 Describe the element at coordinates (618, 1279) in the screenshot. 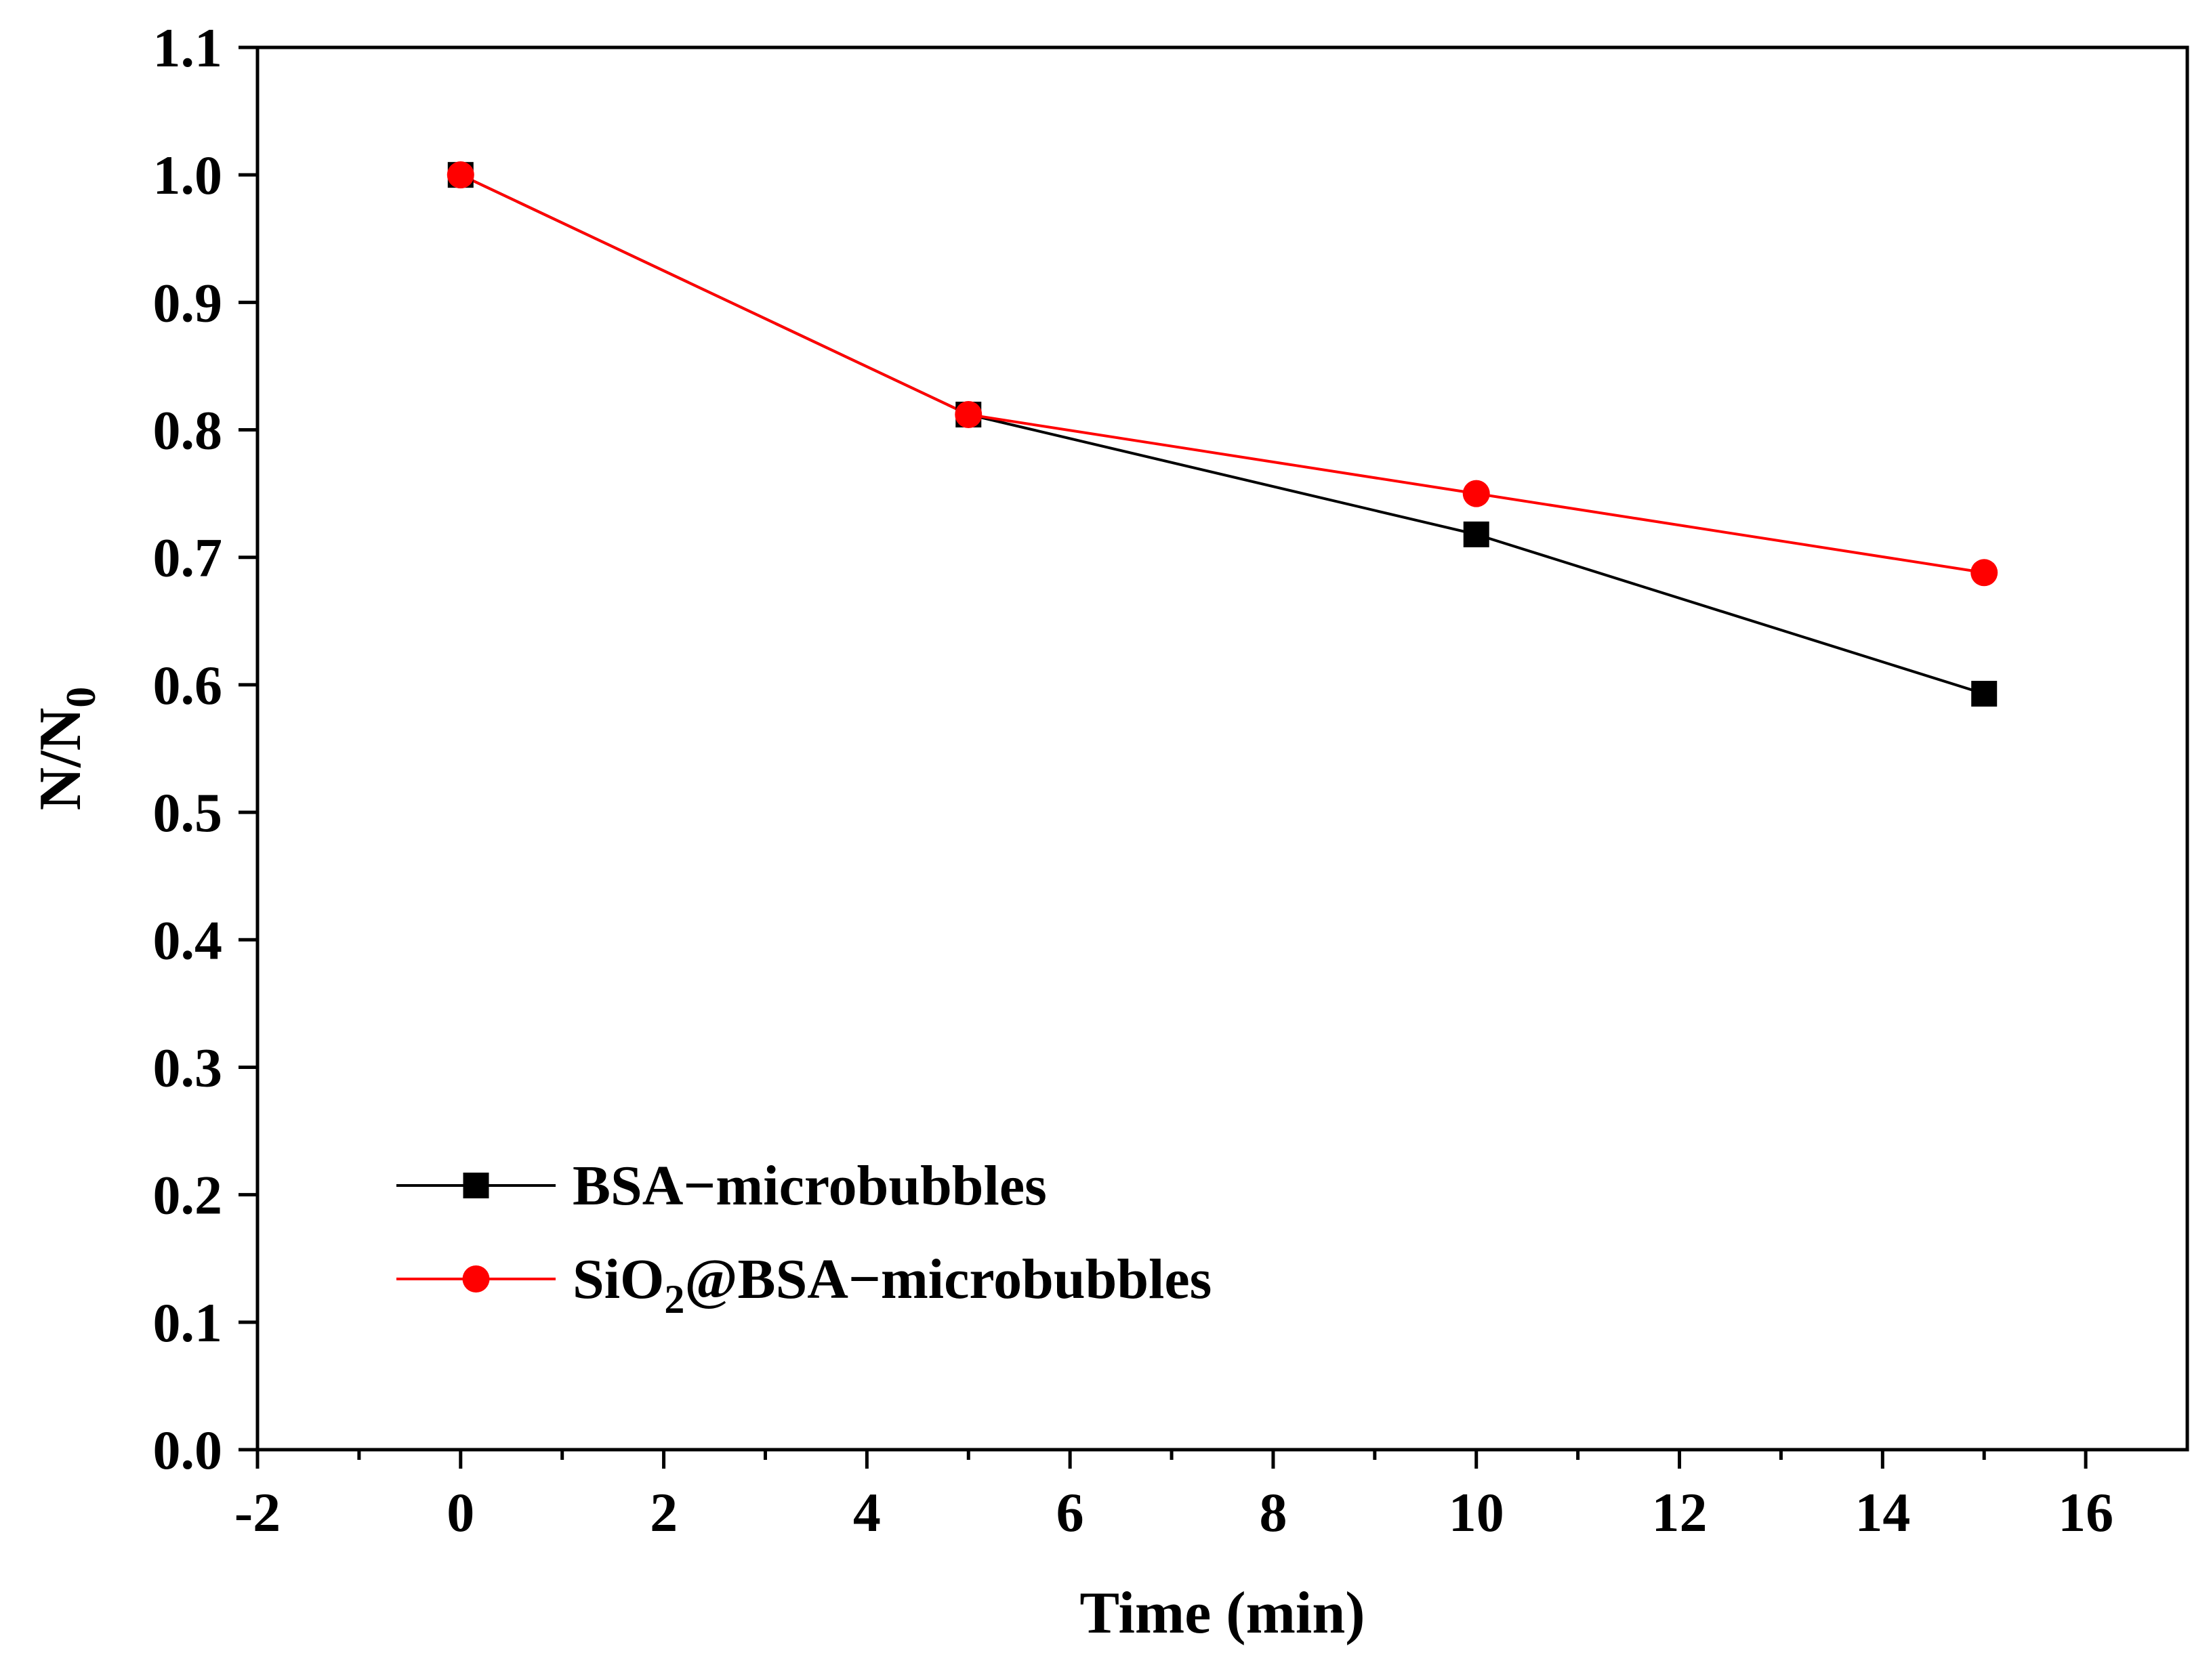

I see `legend-label-part: SiO` at that location.